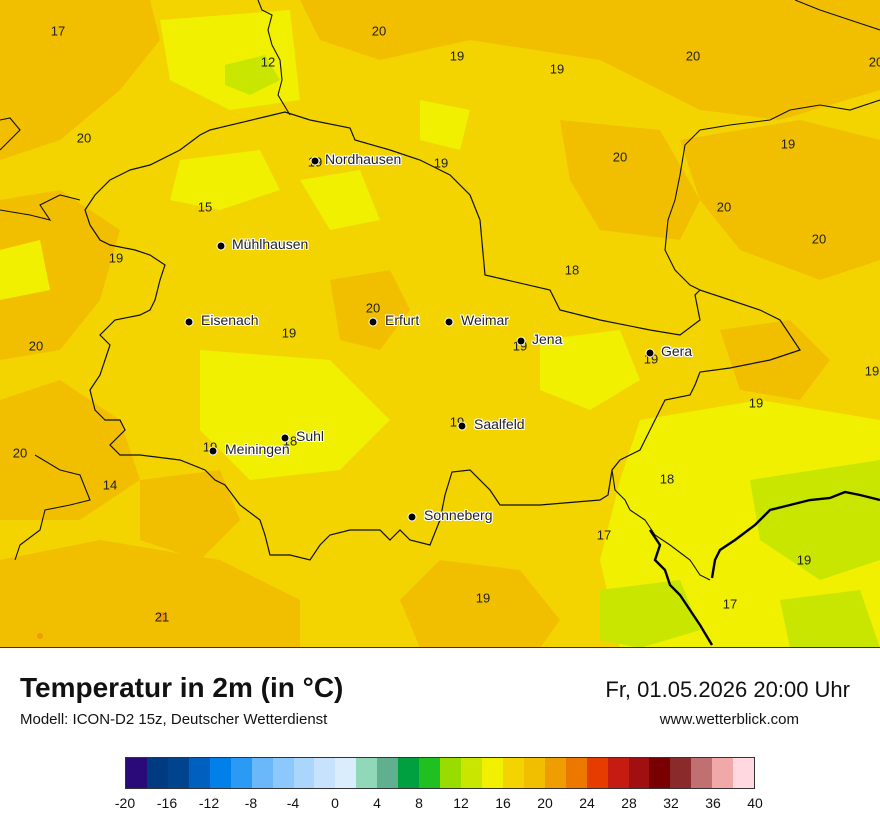 The image size is (880, 830). What do you see at coordinates (182, 687) in the screenshot?
I see `map-title: Temperatur in 2m (in °C)` at bounding box center [182, 687].